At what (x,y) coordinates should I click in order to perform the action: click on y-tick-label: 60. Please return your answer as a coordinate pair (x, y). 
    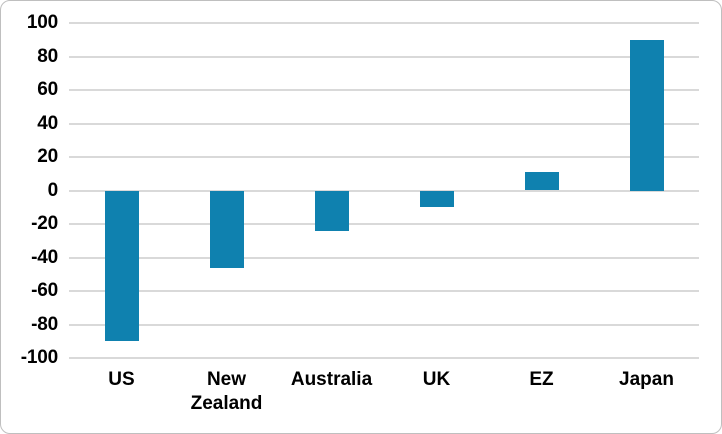
    Looking at the image, I should click on (47, 89).